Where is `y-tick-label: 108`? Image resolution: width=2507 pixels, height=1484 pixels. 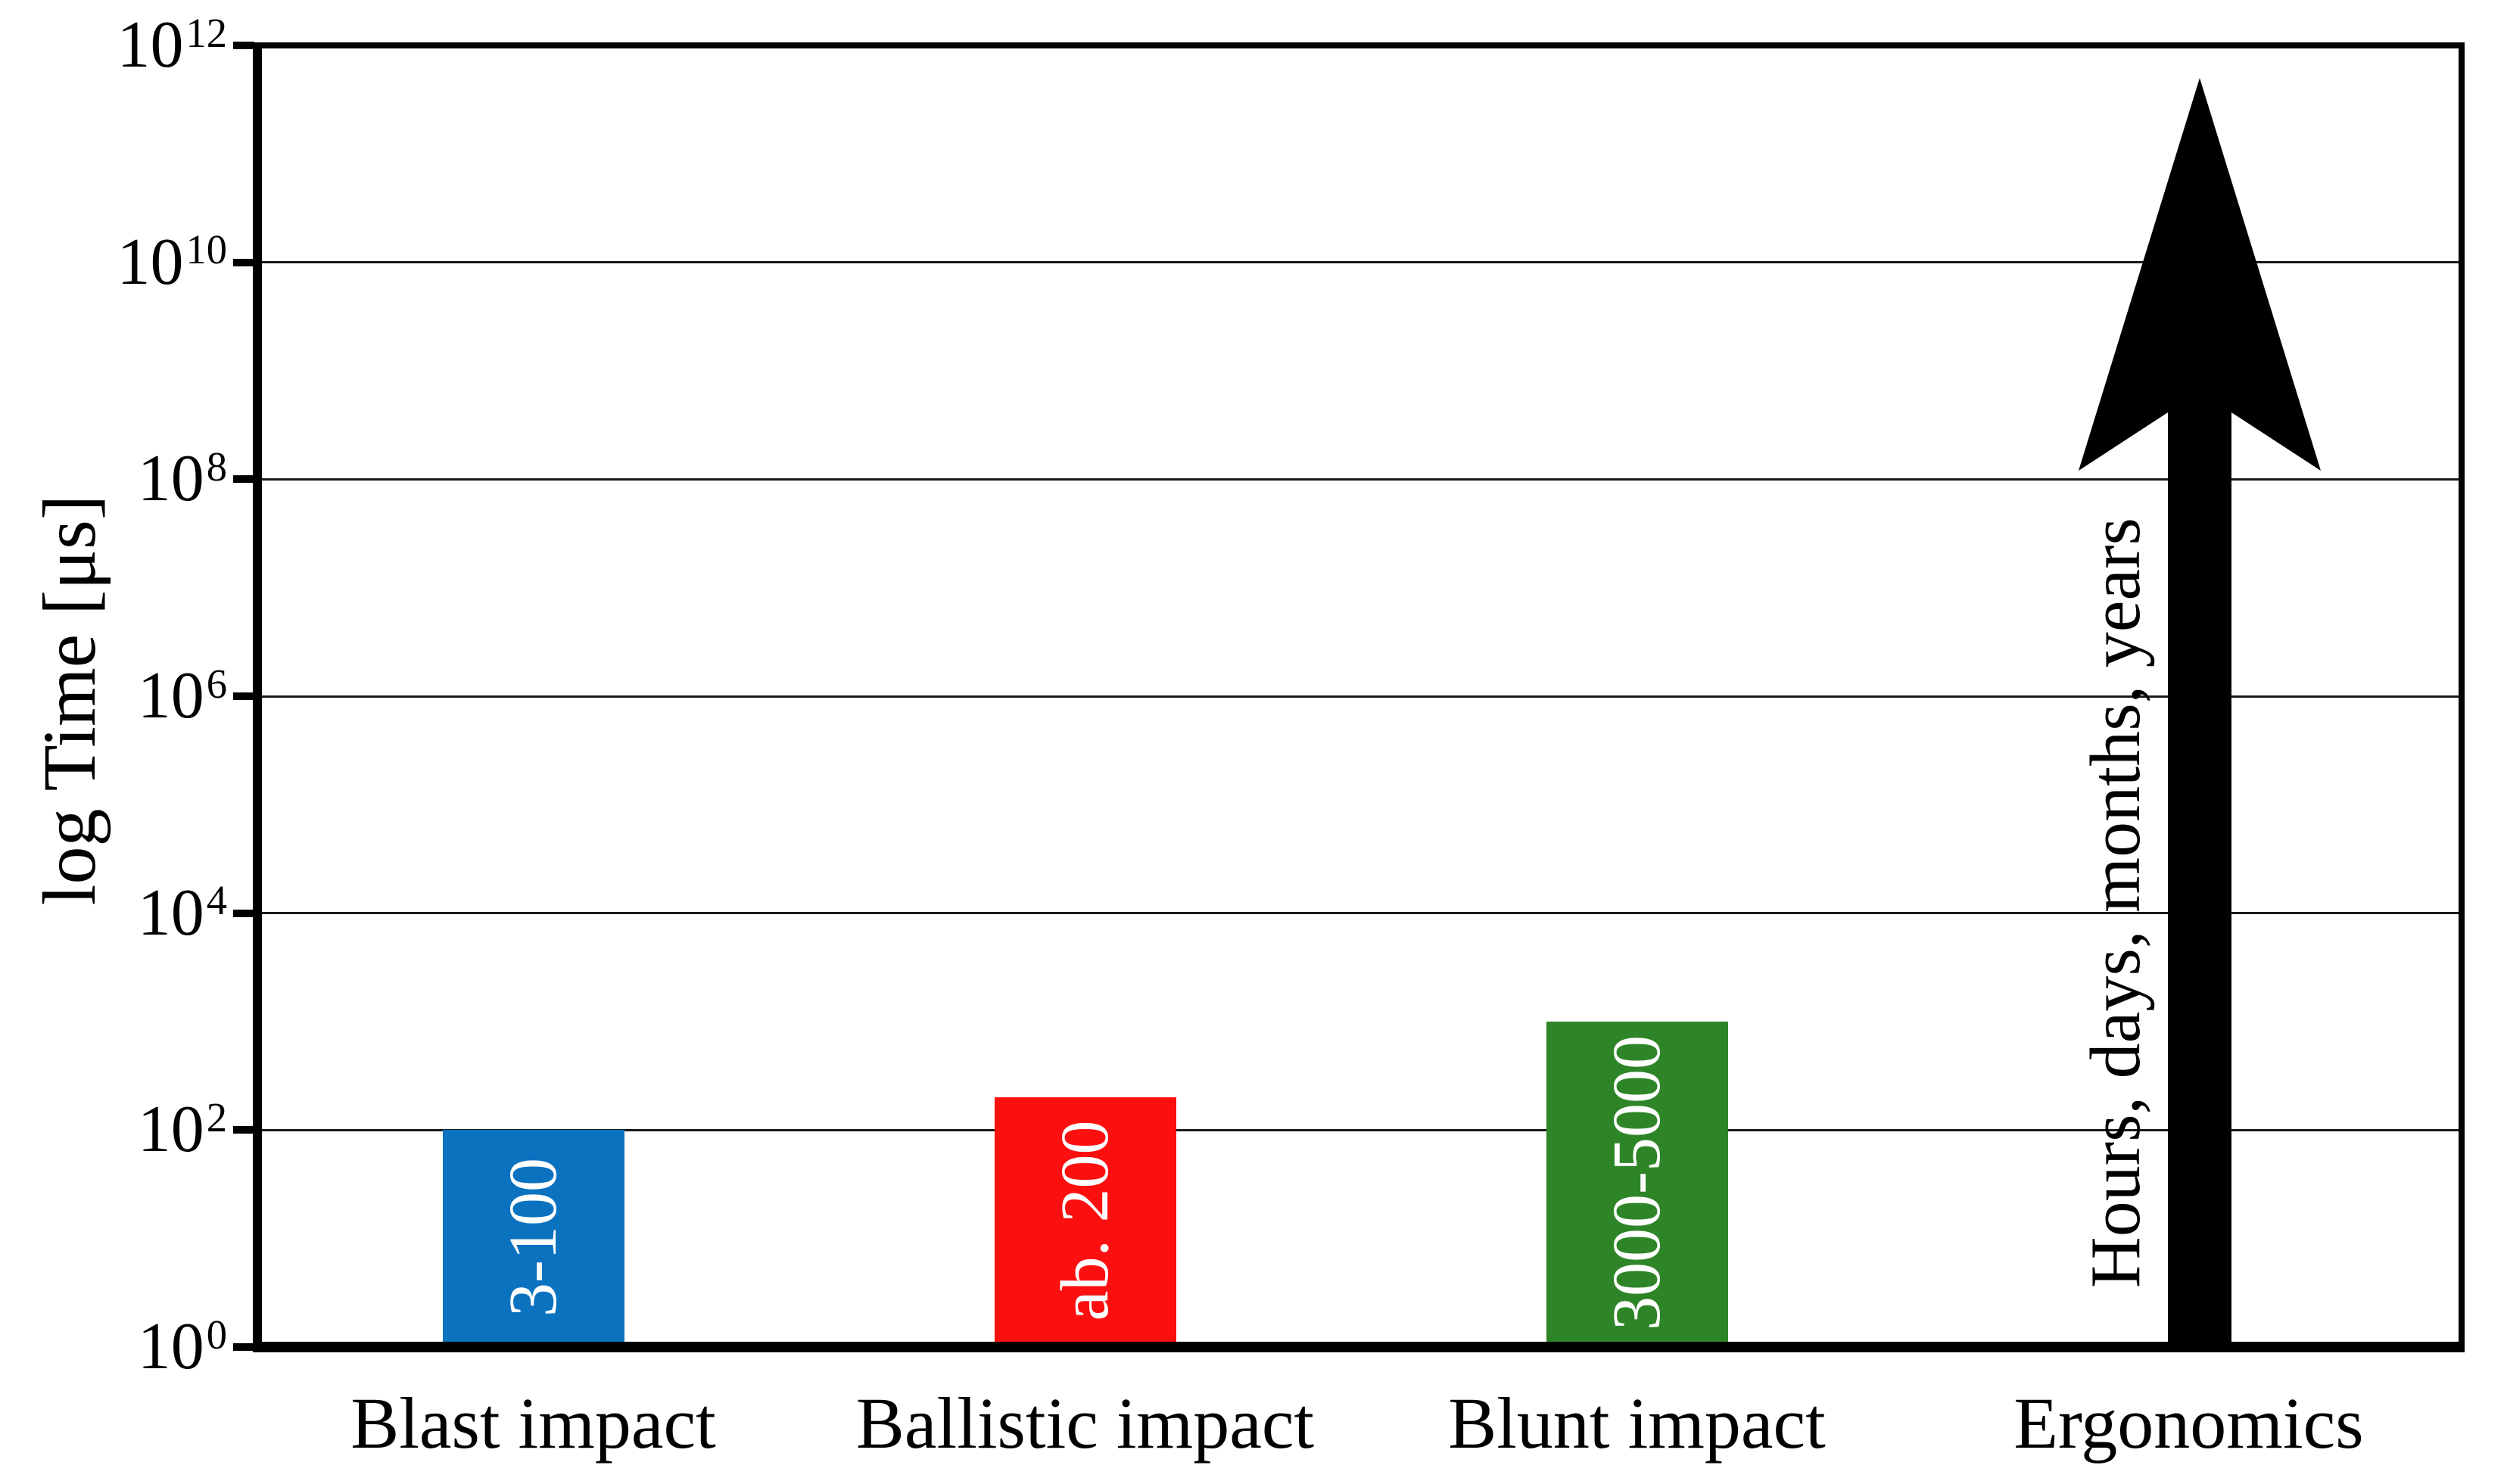 y-tick-label: 108 is located at coordinates (182, 479).